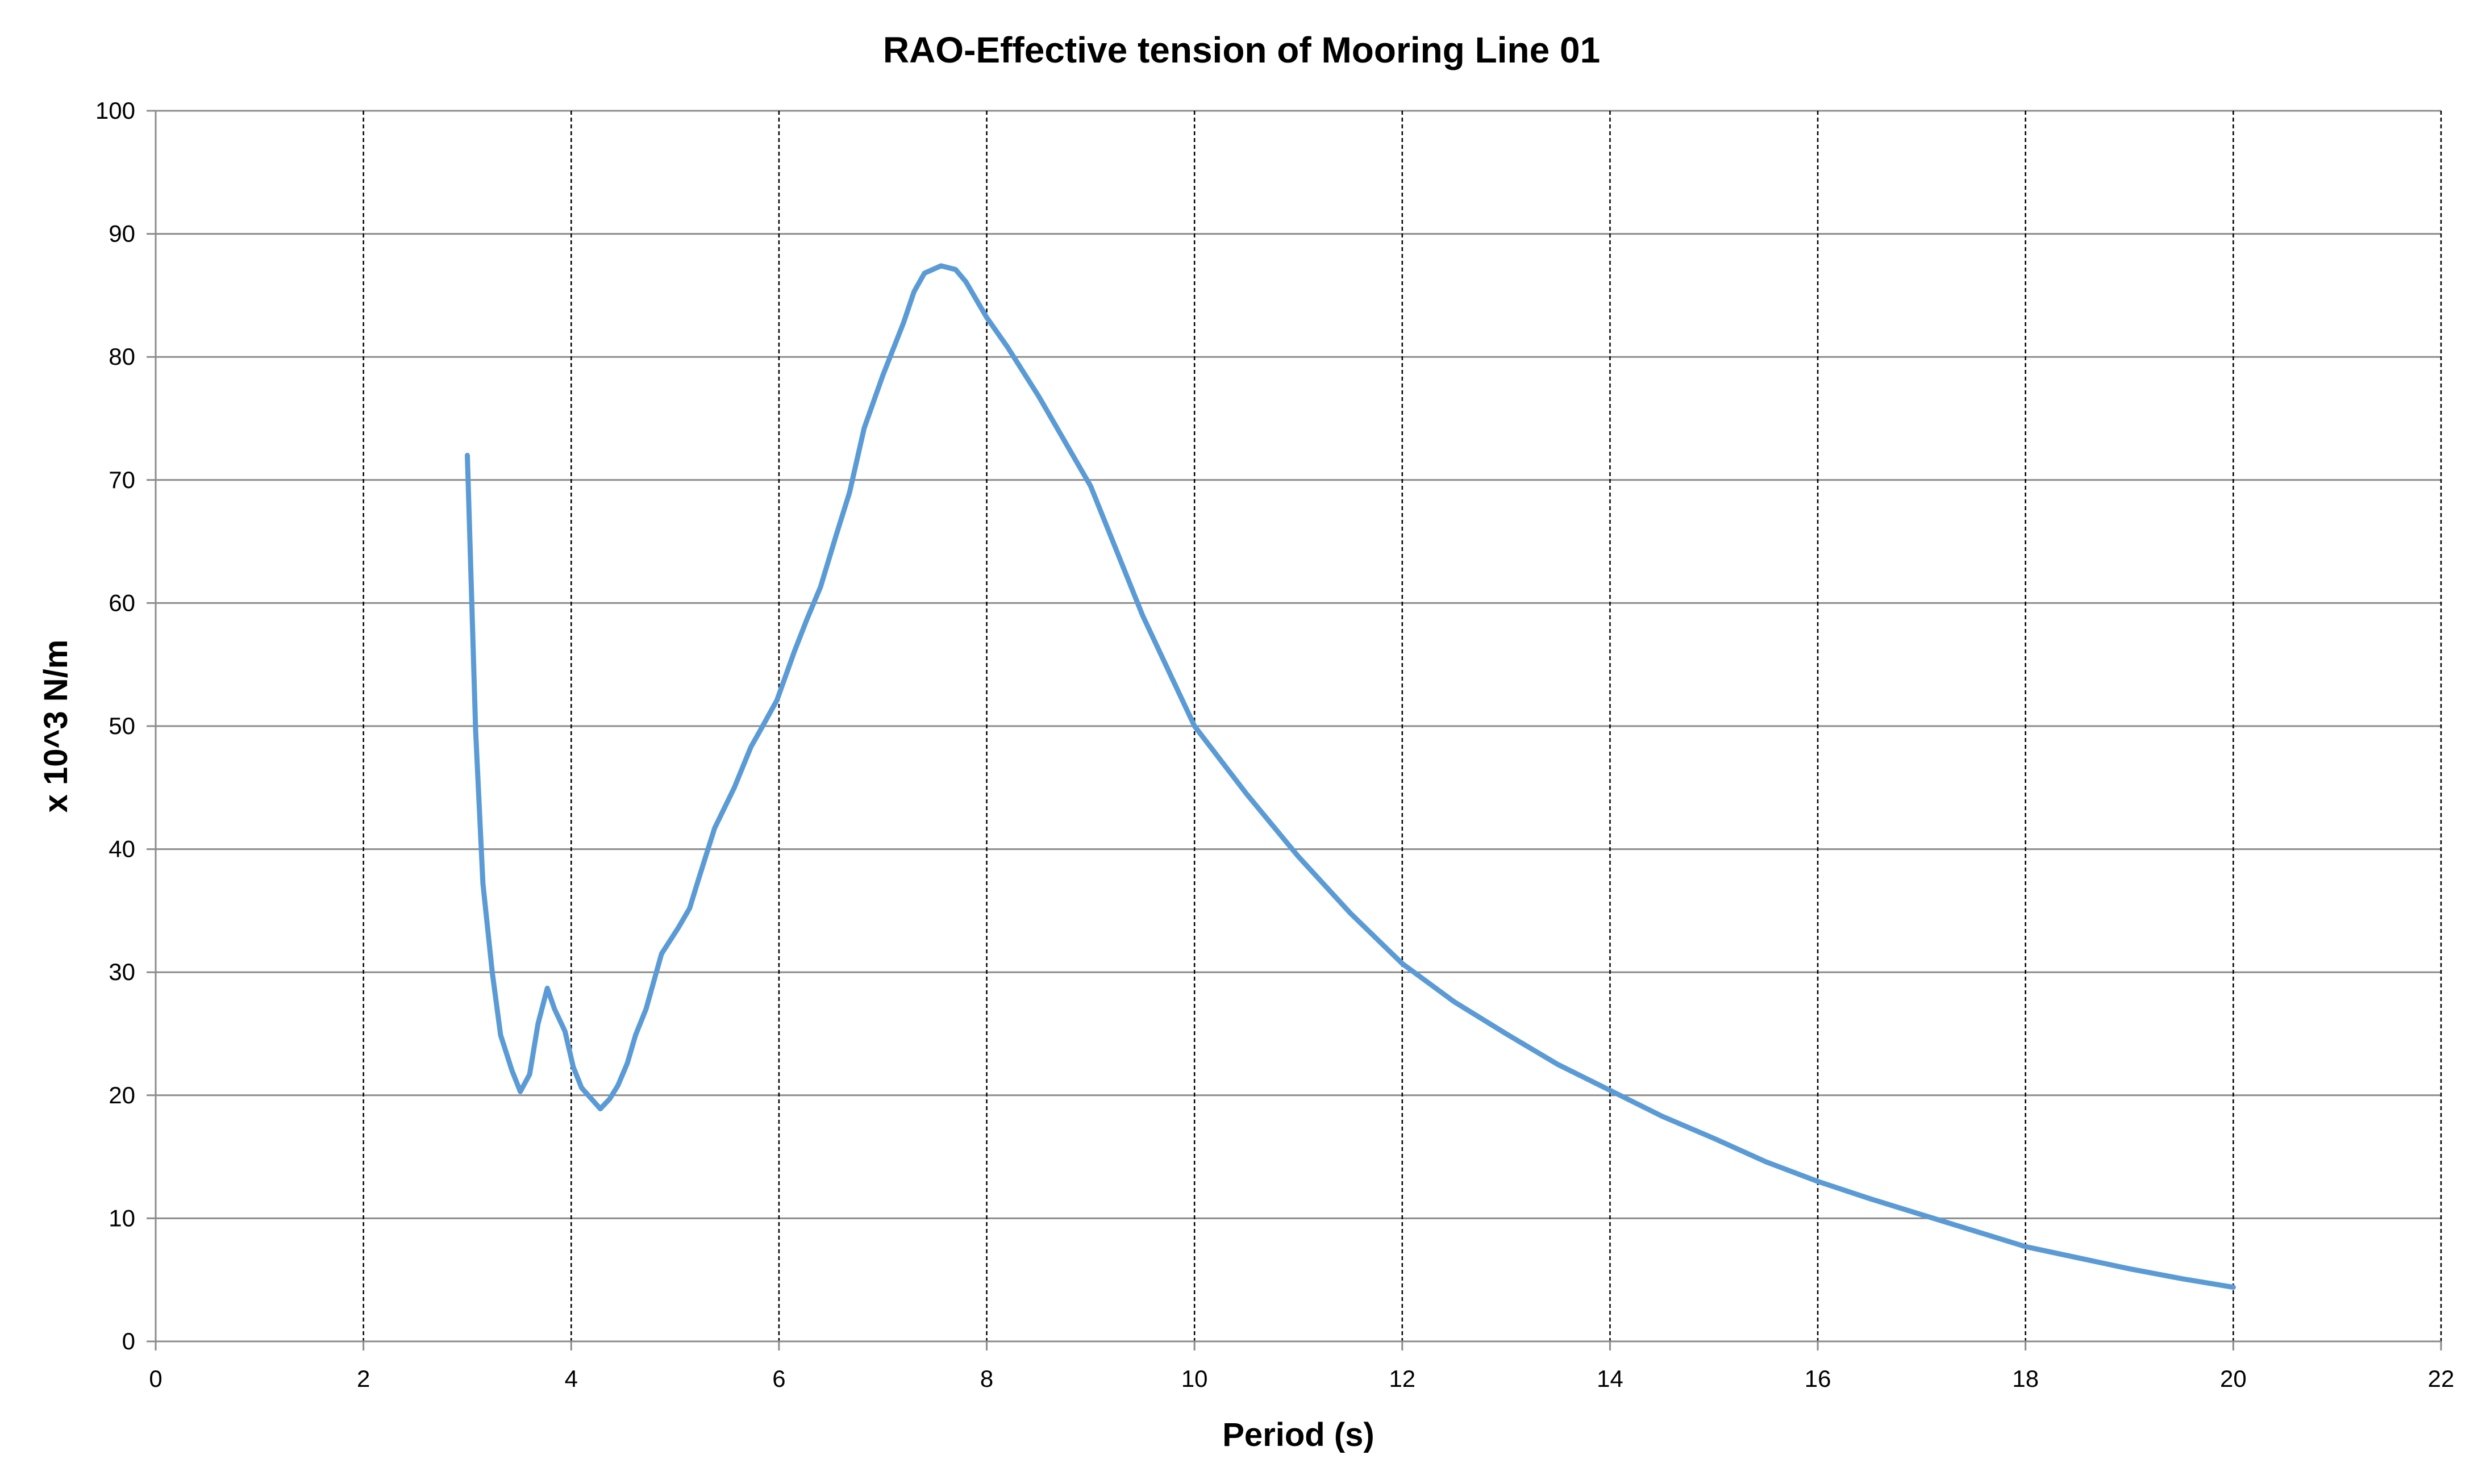 The image size is (2474, 1484). Describe the element at coordinates (122, 971) in the screenshot. I see `y-tick-label: 30` at that location.